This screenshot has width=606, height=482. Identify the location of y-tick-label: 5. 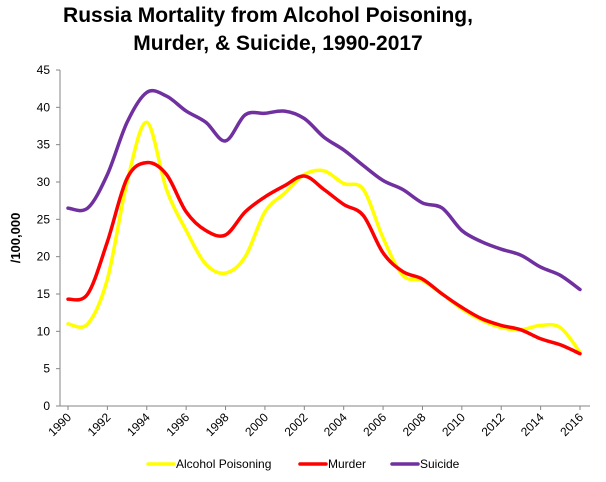
(46, 369).